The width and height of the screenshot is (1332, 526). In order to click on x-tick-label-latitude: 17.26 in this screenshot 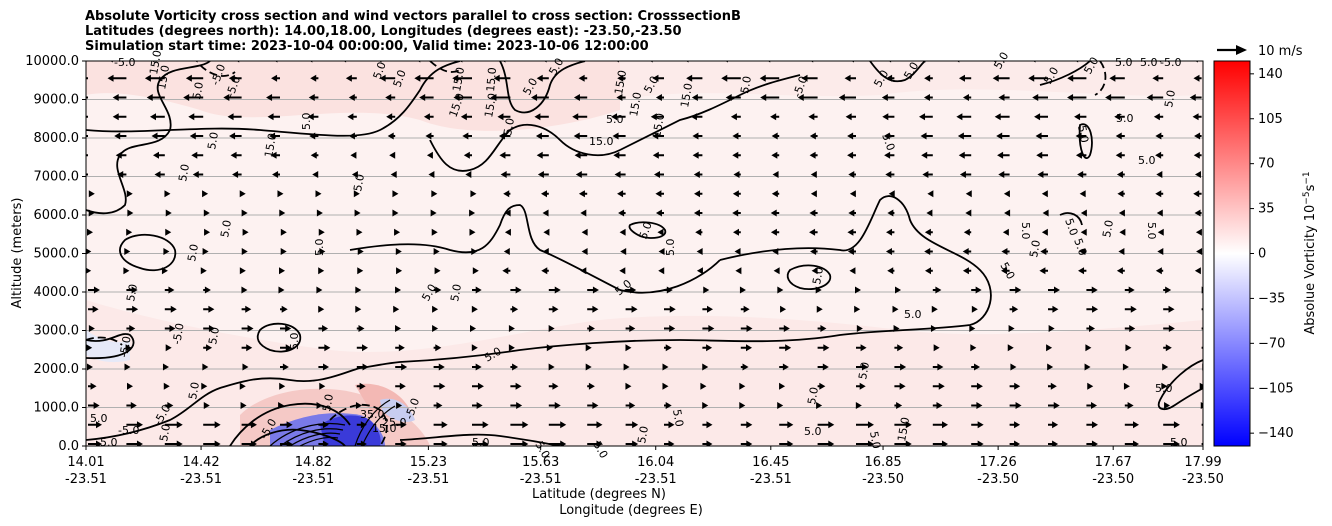, I will do `click(998, 462)`.